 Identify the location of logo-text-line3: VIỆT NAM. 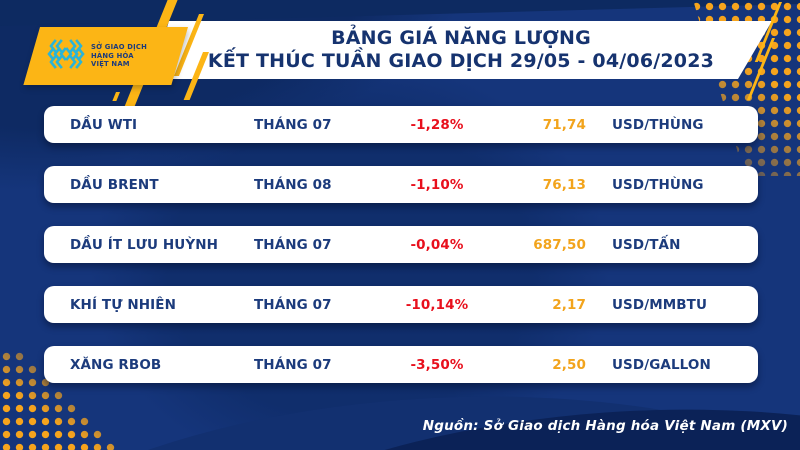
(110, 64).